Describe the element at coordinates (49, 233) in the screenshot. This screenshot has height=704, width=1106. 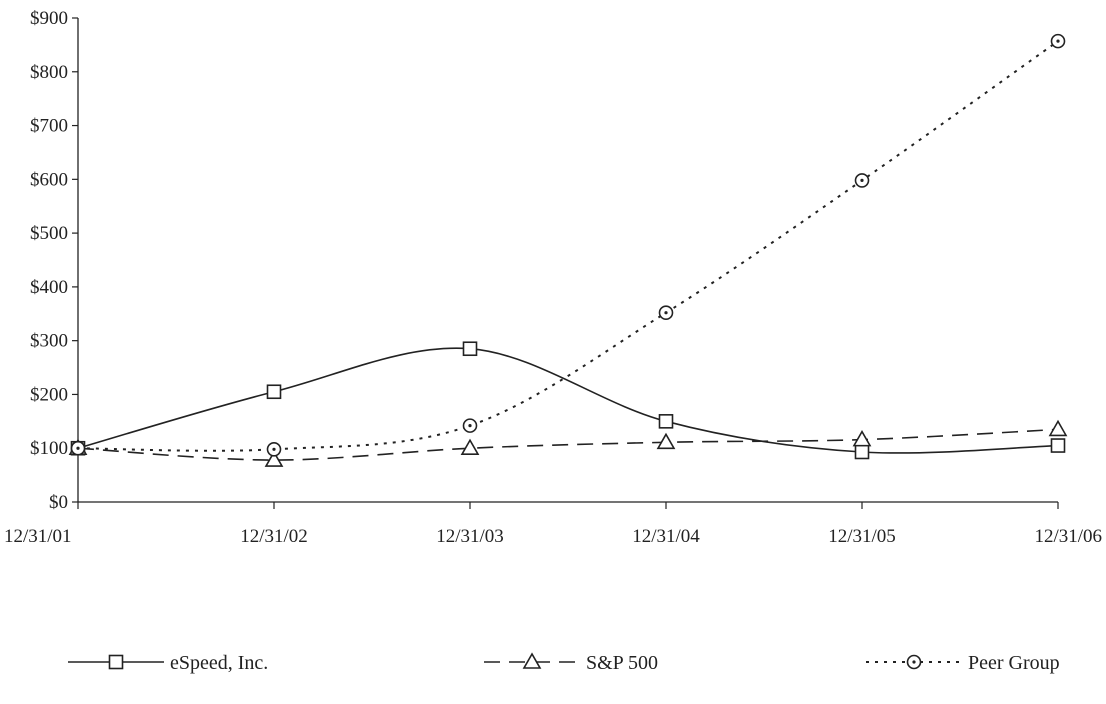
I see `y-tick-label: $500` at that location.